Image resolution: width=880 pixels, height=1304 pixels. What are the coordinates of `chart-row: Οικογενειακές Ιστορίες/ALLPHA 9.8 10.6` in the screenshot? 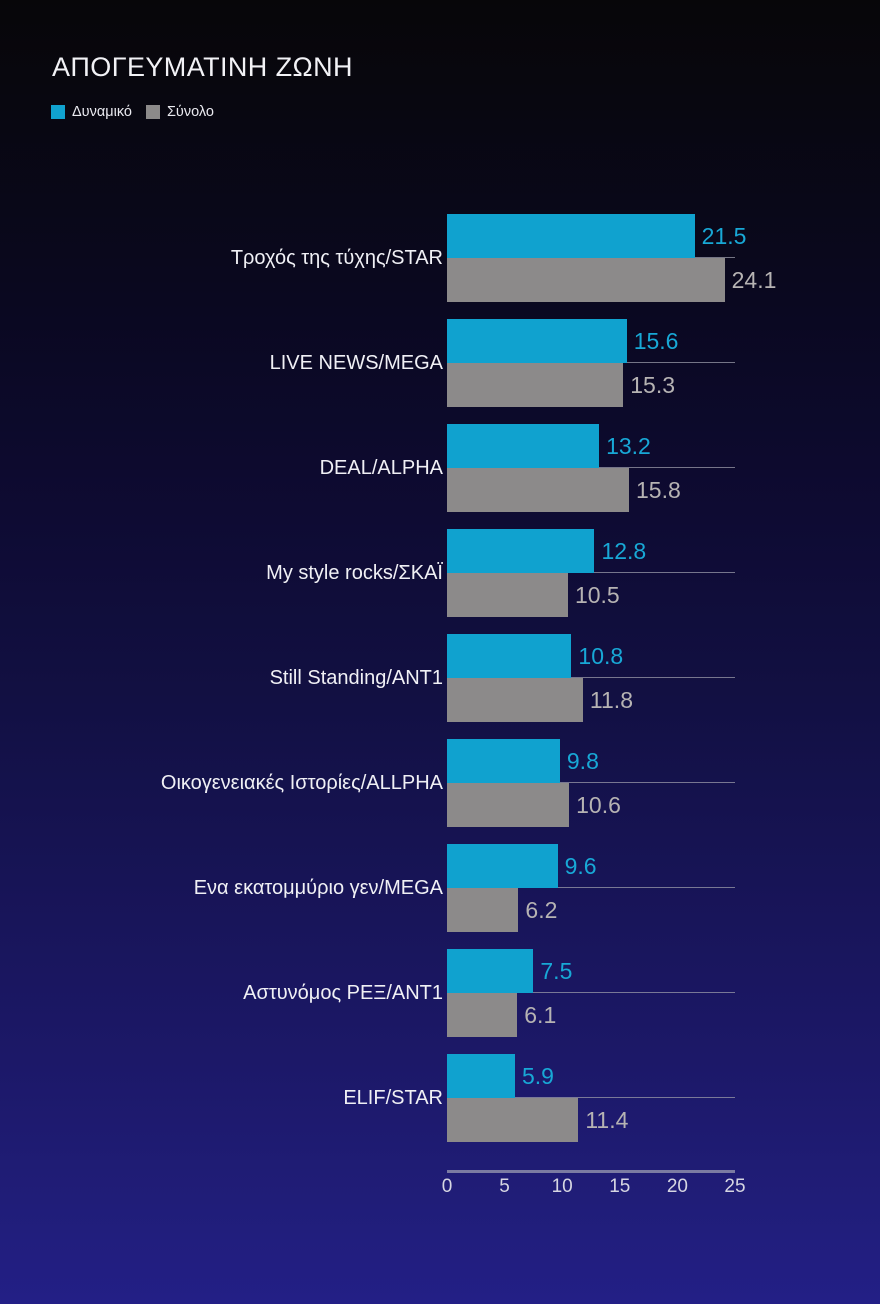 It's located at (440, 783).